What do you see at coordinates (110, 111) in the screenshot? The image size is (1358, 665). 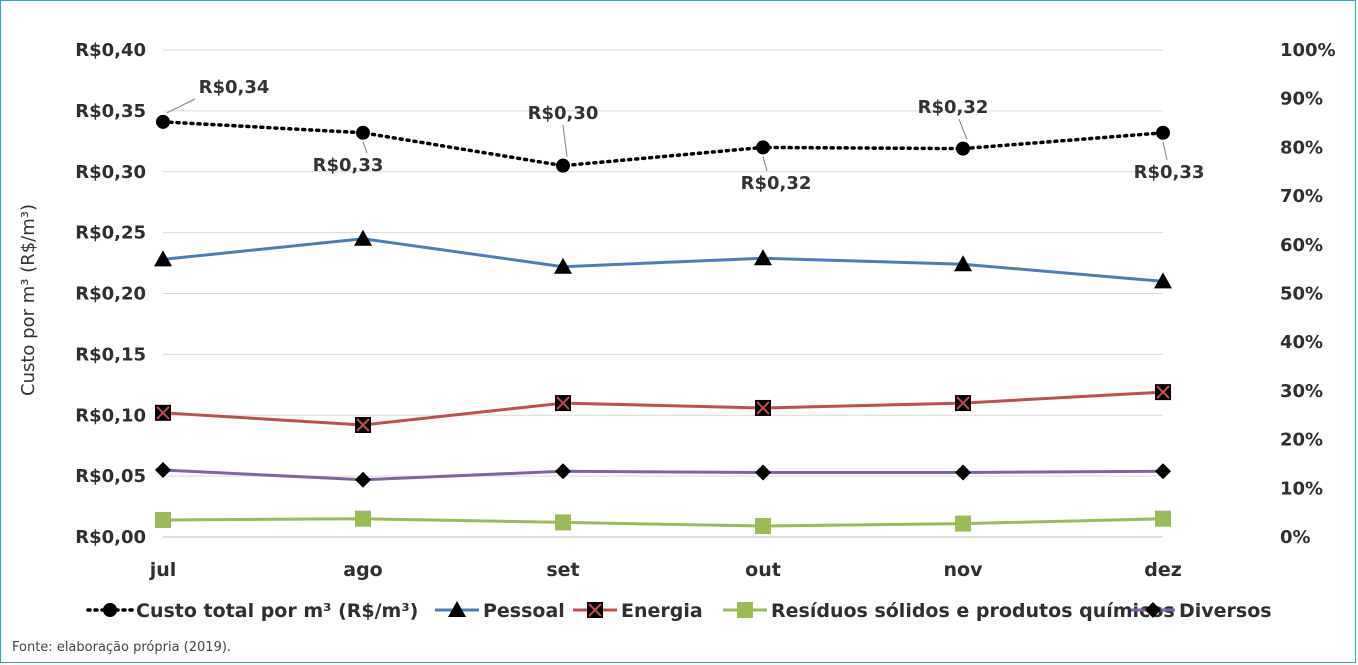 I see `y-tick-label: R$0,35` at bounding box center [110, 111].